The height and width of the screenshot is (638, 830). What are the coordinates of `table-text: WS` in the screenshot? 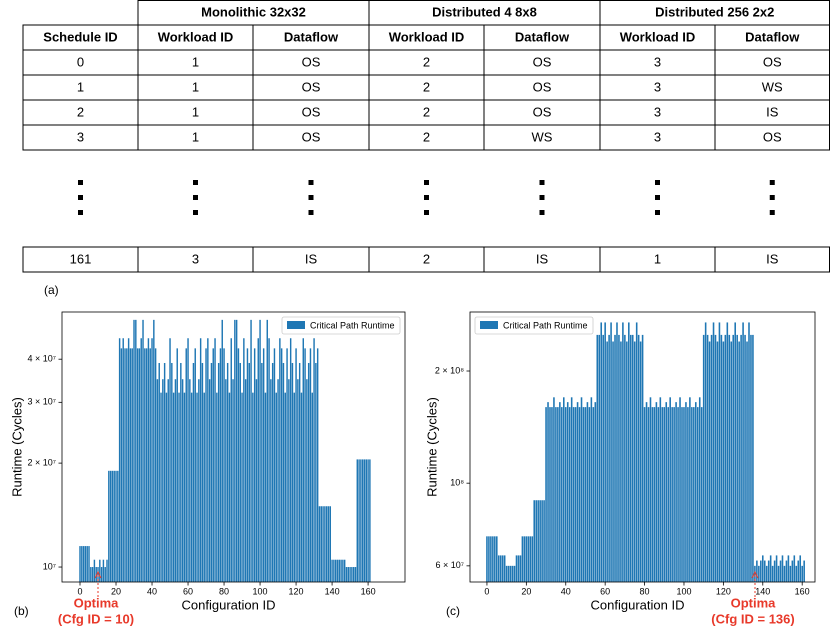 It's located at (542, 136).